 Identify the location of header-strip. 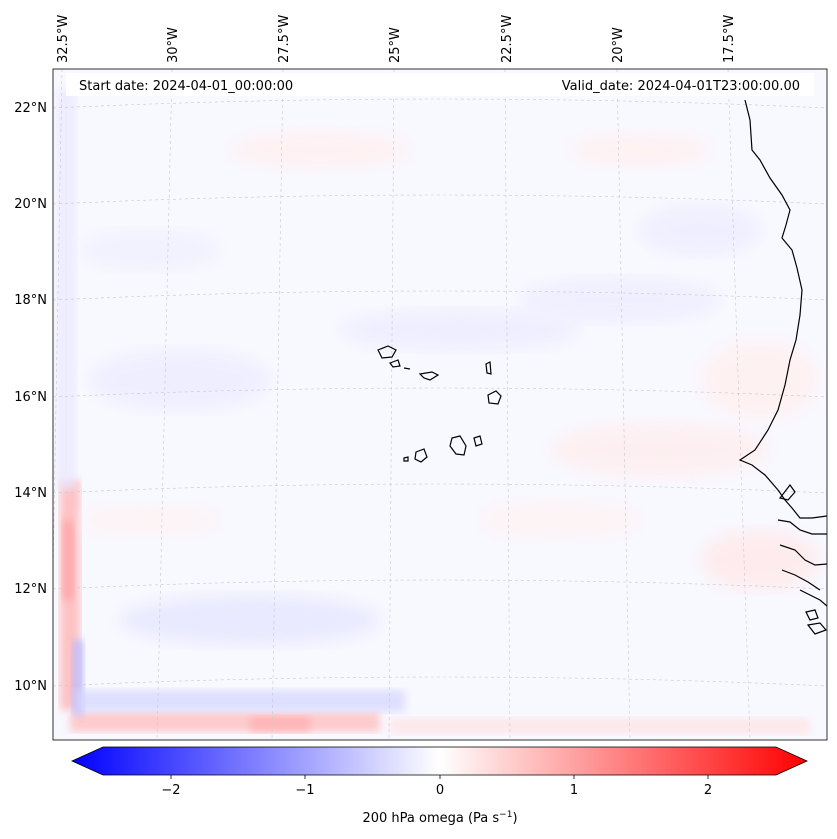
(440, 84).